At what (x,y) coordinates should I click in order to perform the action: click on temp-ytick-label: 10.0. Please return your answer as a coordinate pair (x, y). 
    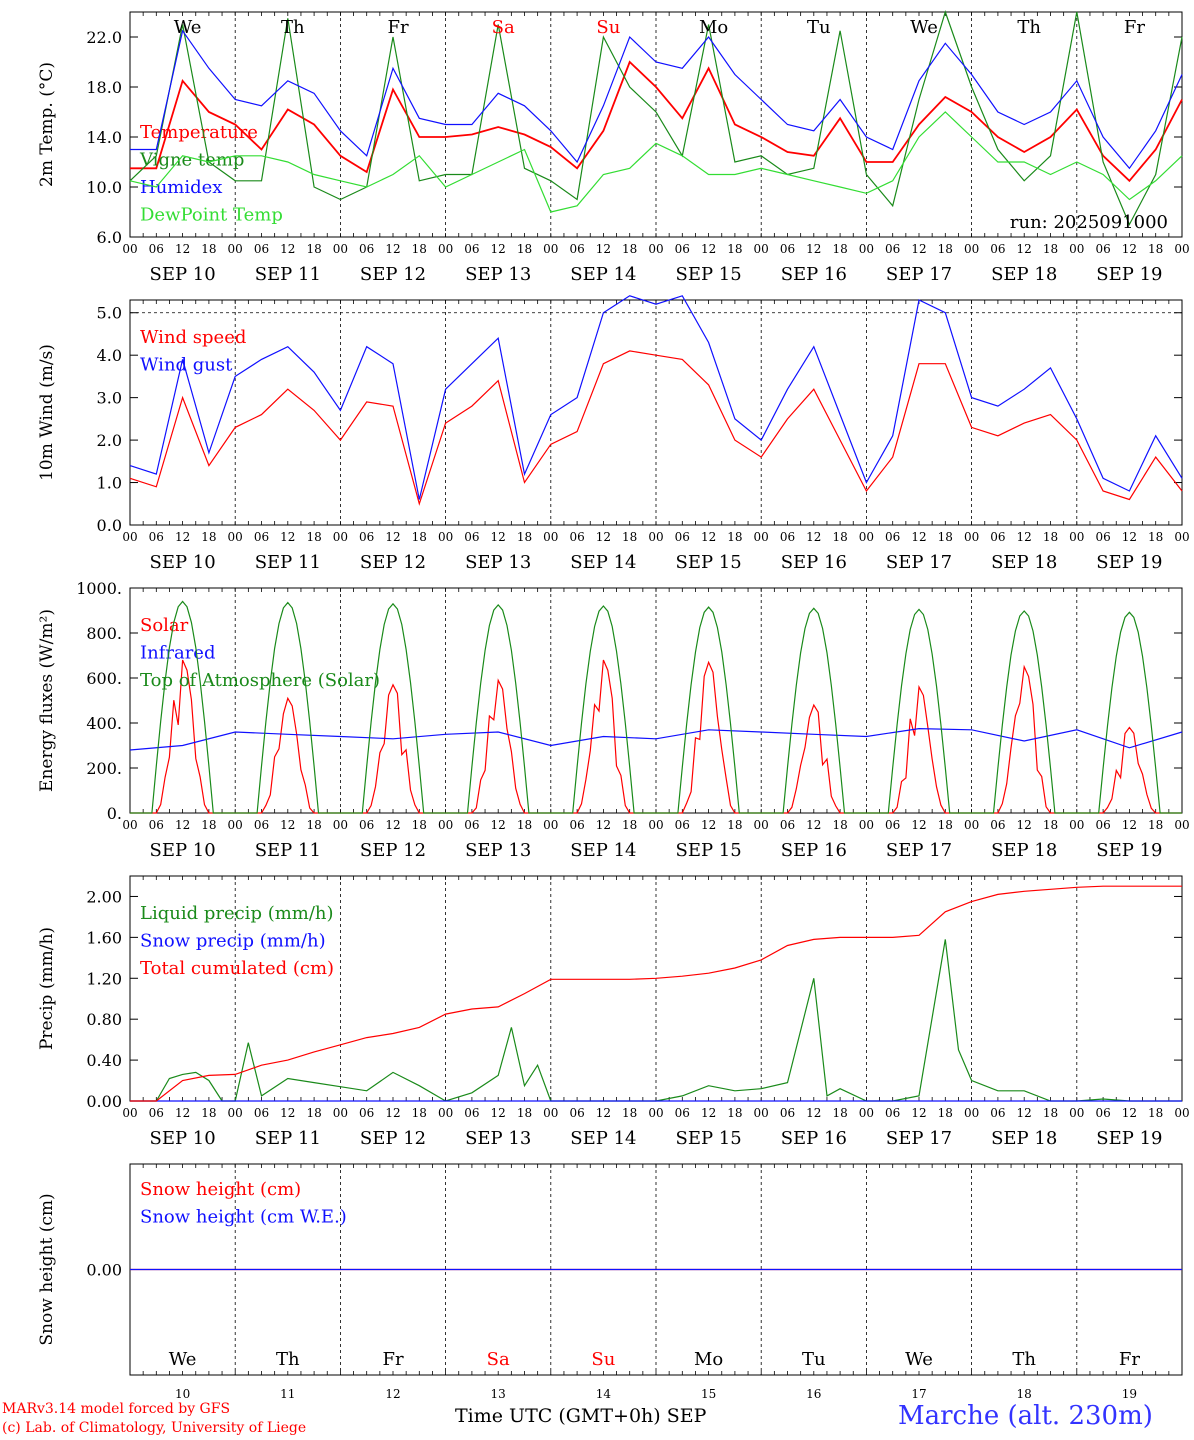
    Looking at the image, I should click on (104, 187).